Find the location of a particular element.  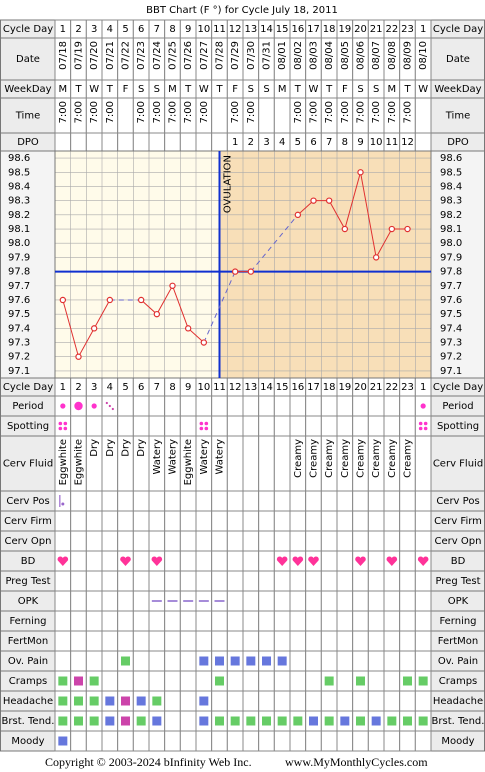

y-tick-label: 98.2 is located at coordinates (451, 215).